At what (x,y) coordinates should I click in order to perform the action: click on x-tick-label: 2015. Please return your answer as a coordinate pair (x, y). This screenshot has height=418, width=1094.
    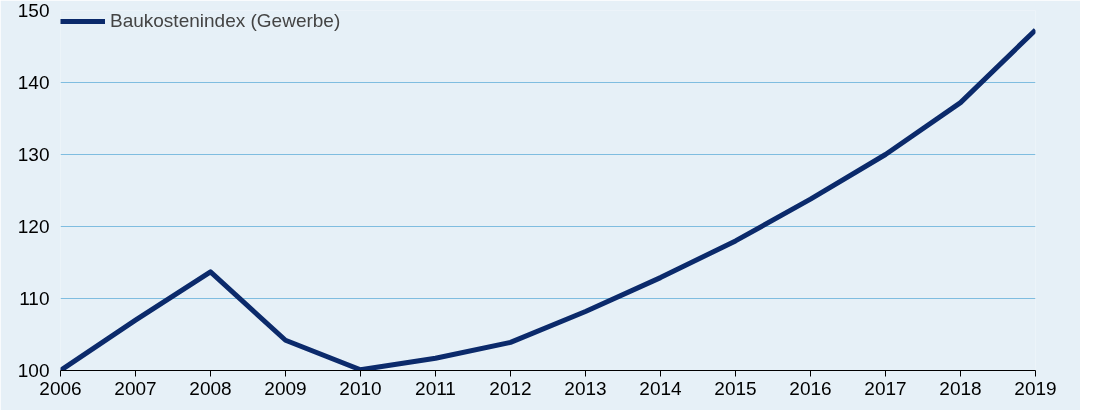
    Looking at the image, I should click on (735, 388).